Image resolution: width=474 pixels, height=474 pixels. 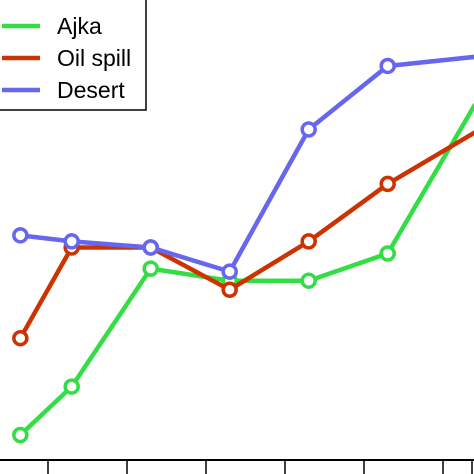 I want to click on legend-entry-ajka: Ajka, so click(x=52, y=26).